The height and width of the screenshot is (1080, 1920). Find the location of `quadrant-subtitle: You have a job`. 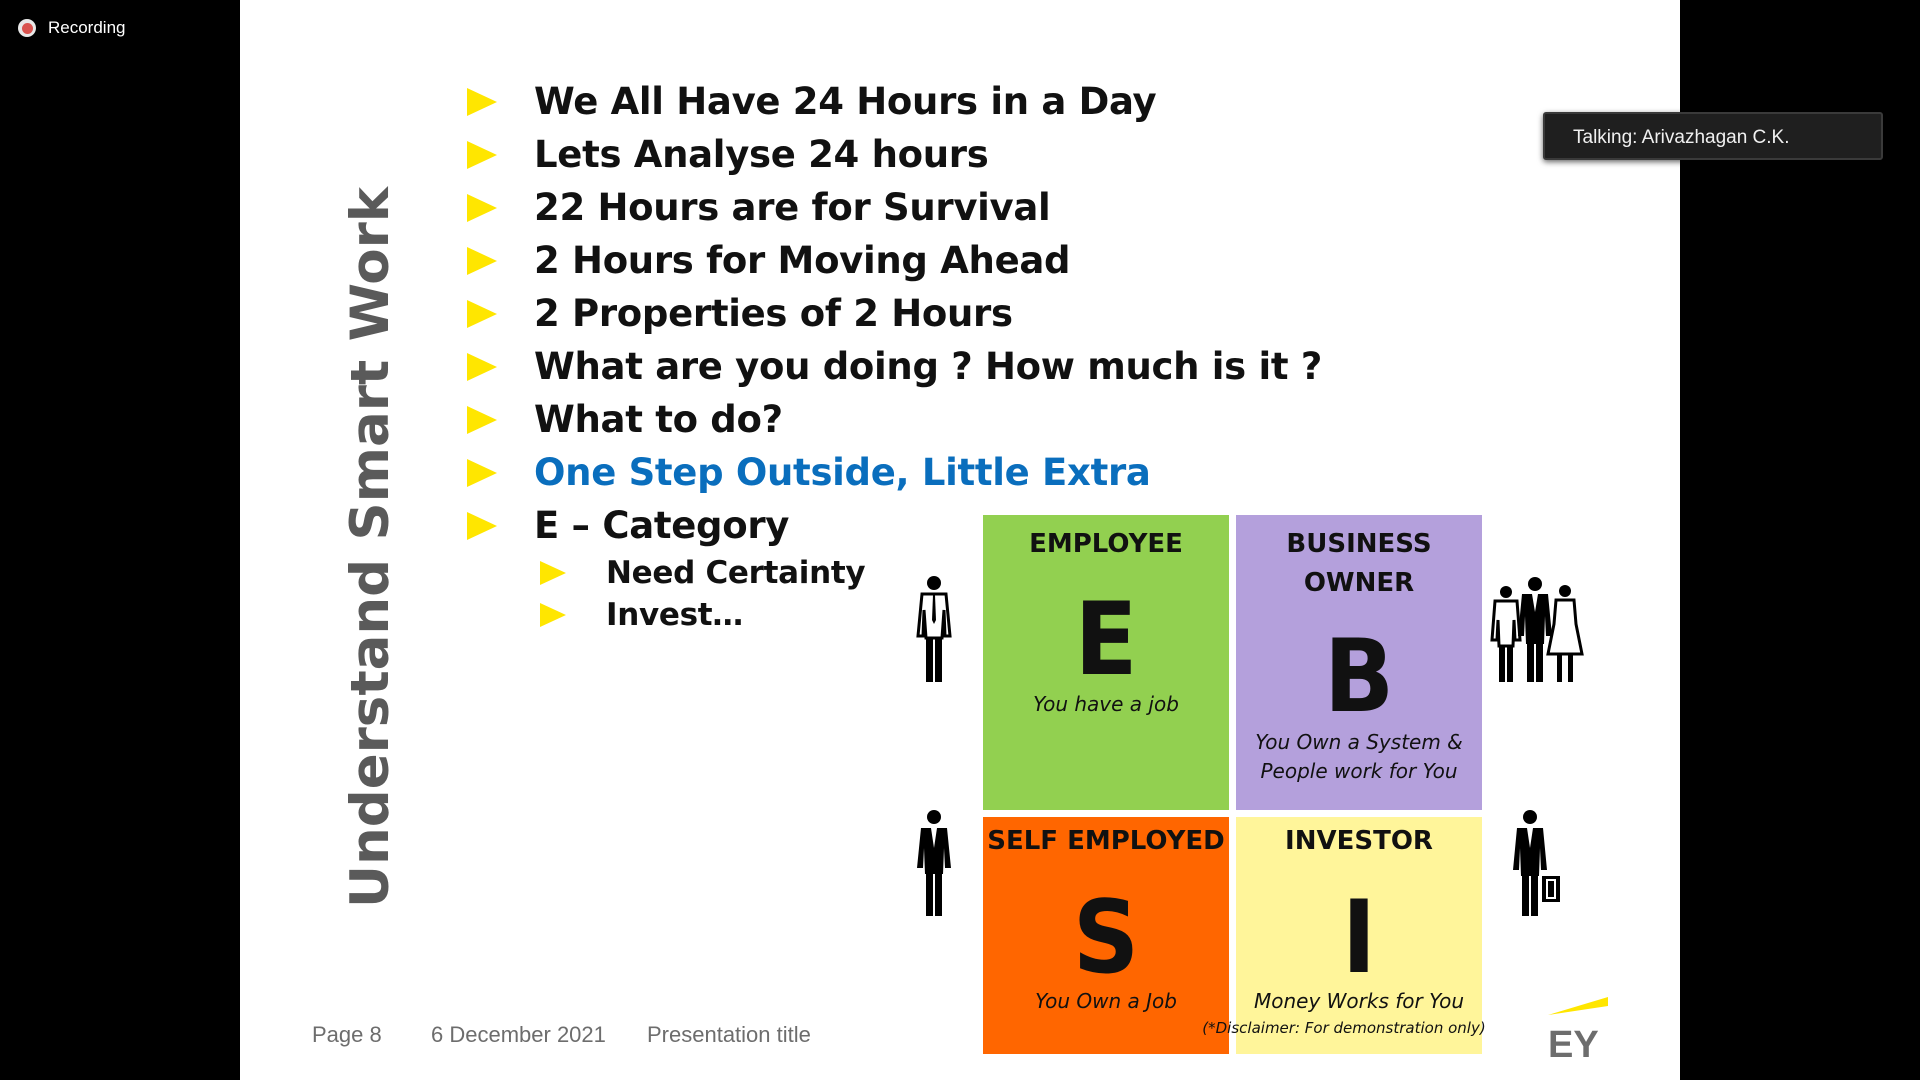

quadrant-subtitle: You have a job is located at coordinates (1106, 704).